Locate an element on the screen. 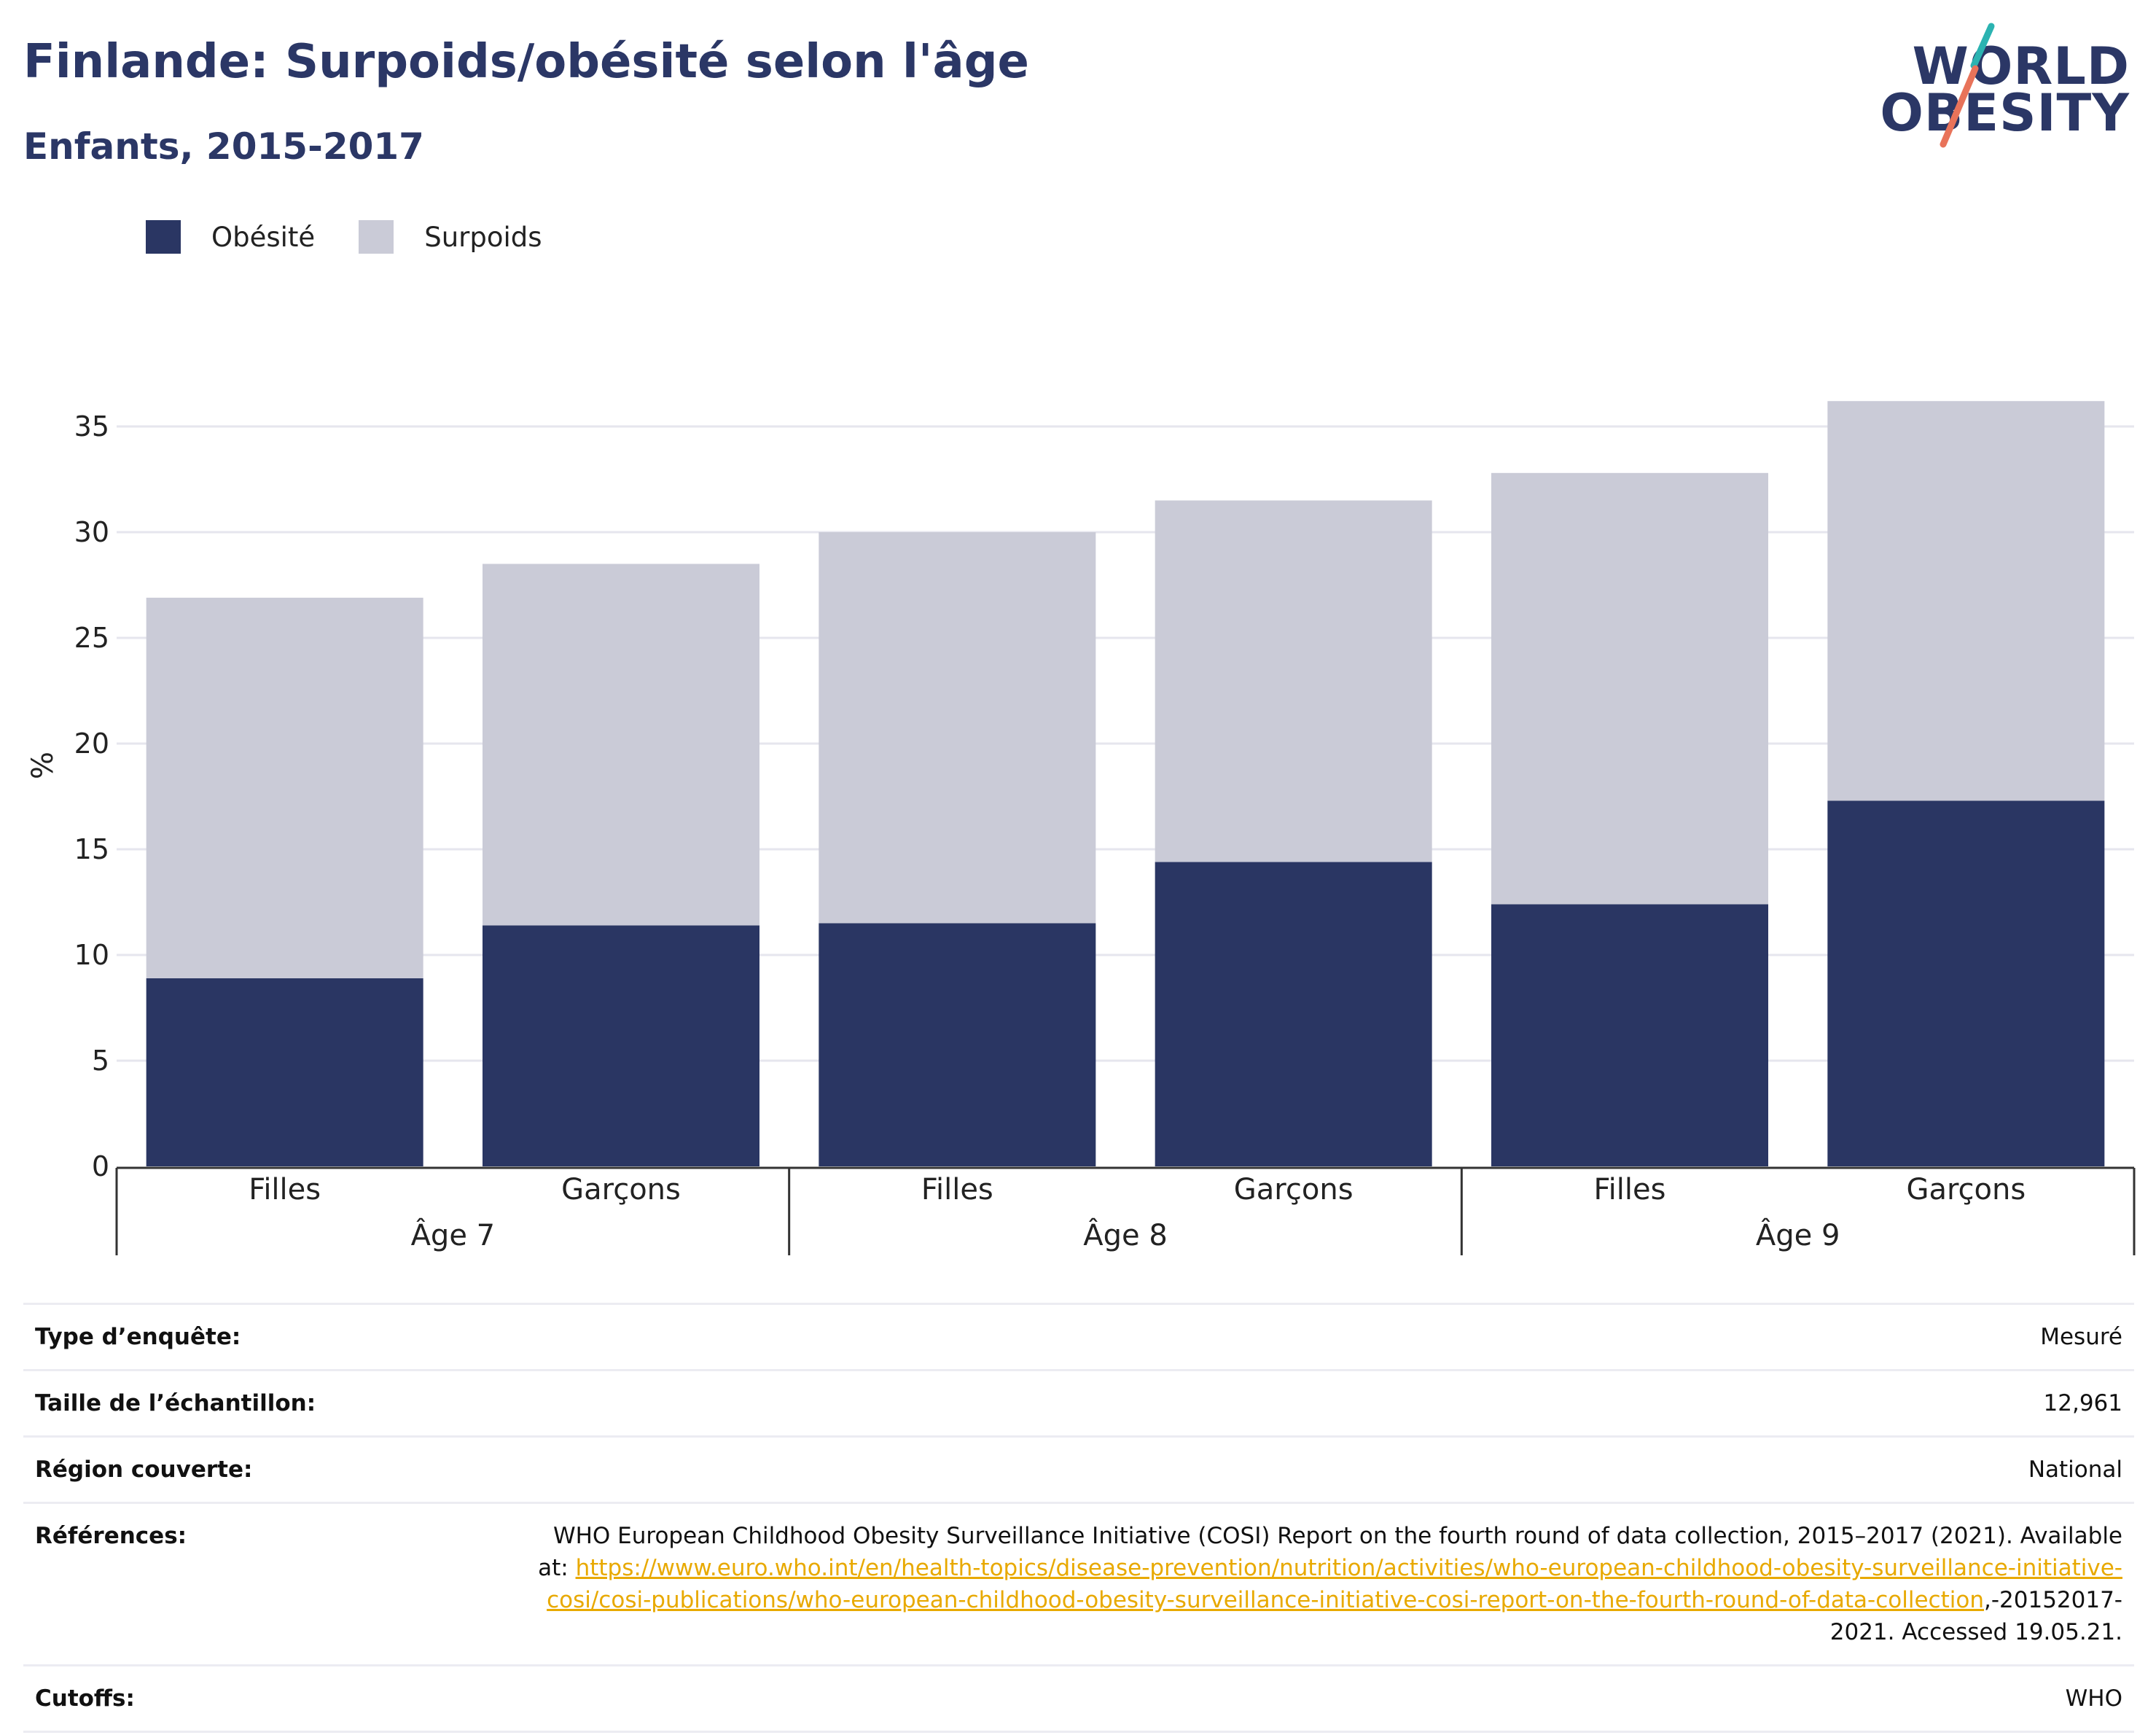 The height and width of the screenshot is (1735, 2156). y-tick-label: 10 is located at coordinates (92, 955).